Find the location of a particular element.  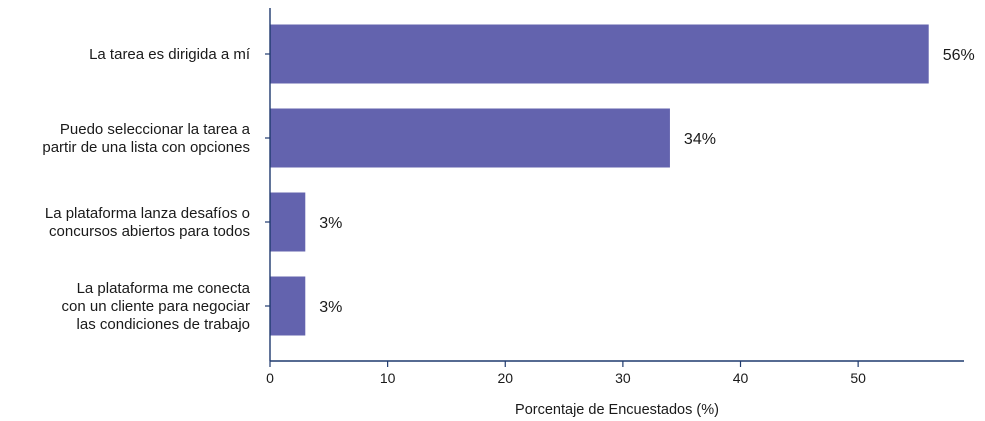

x-axis-title: Porcentaje de Encuestados (%) is located at coordinates (617, 410).